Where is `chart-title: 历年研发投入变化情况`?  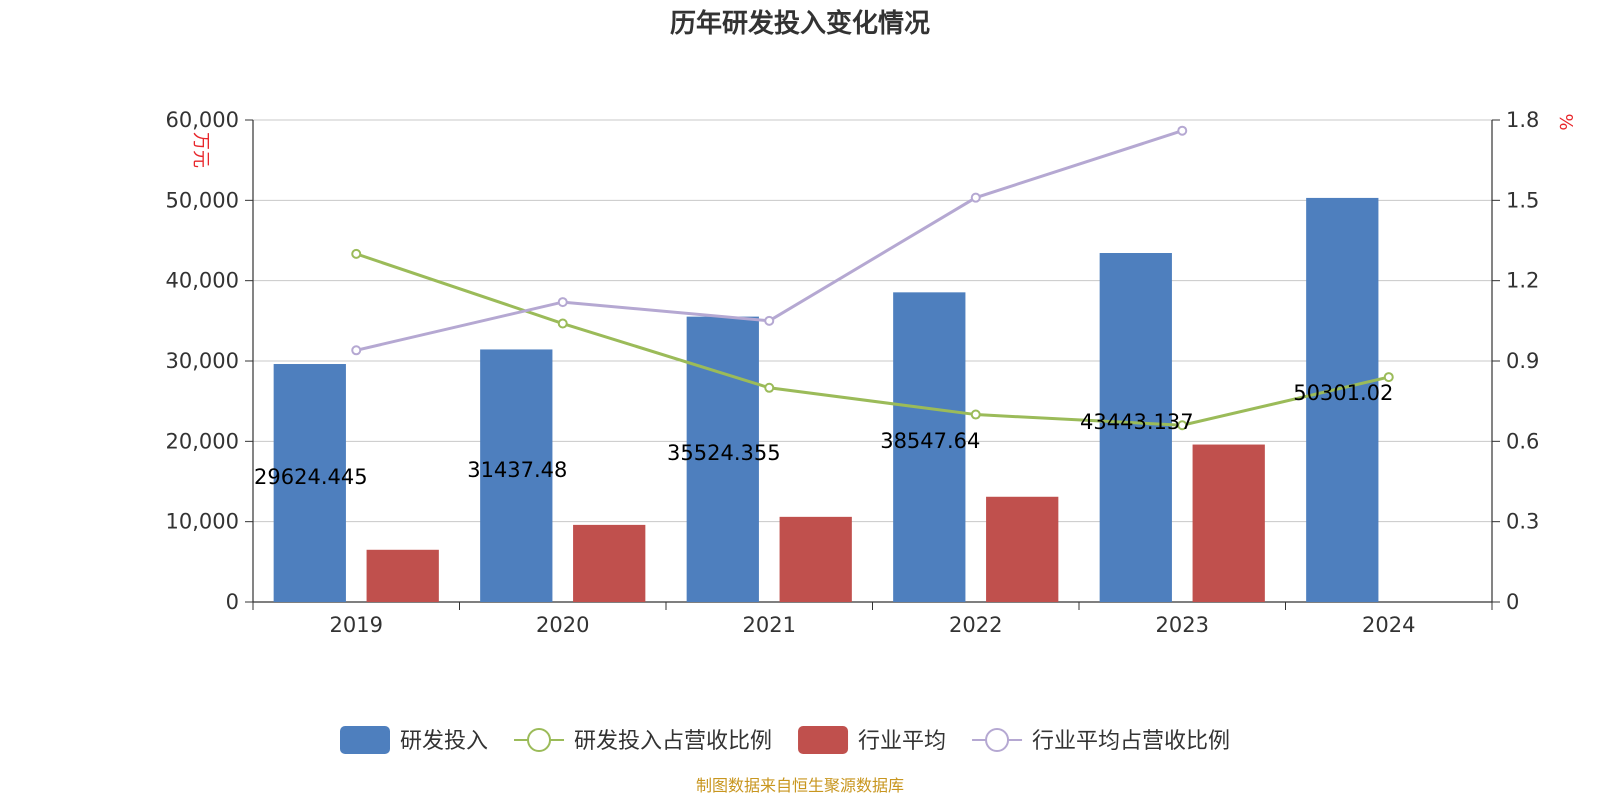
chart-title: 历年研发投入变化情况 is located at coordinates (800, 23).